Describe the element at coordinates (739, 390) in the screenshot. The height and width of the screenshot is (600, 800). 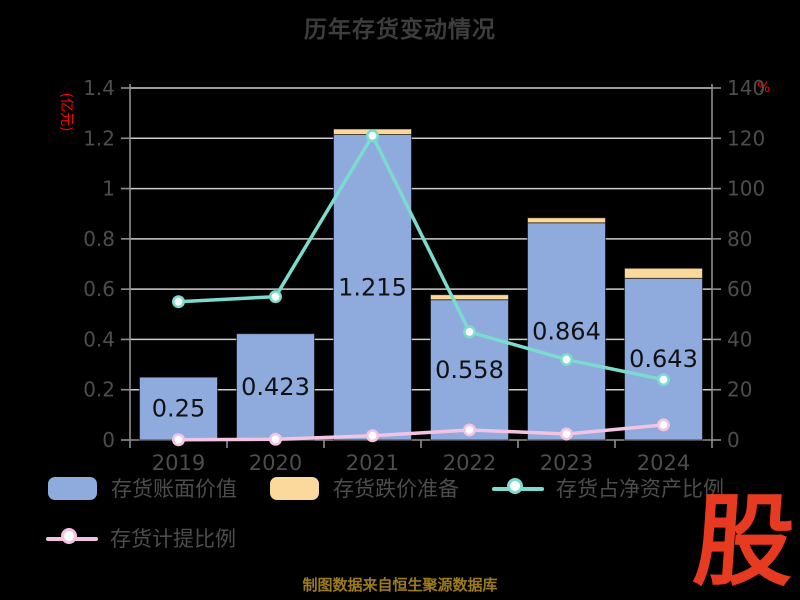
I see `y-right-tick-label: 20` at that location.